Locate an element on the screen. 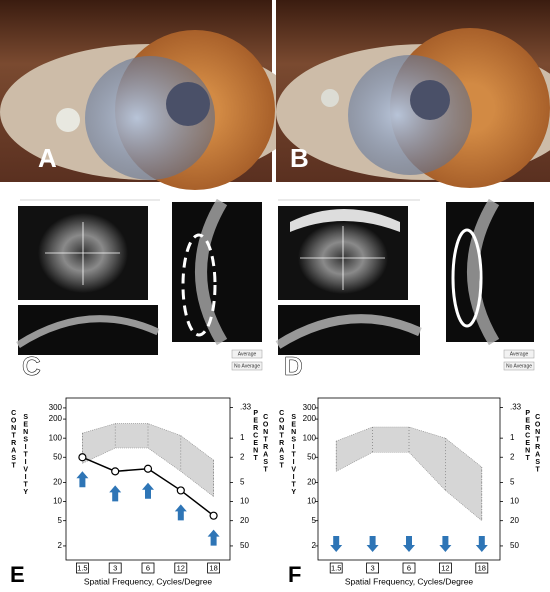  panel-label: F is located at coordinates (294, 574).